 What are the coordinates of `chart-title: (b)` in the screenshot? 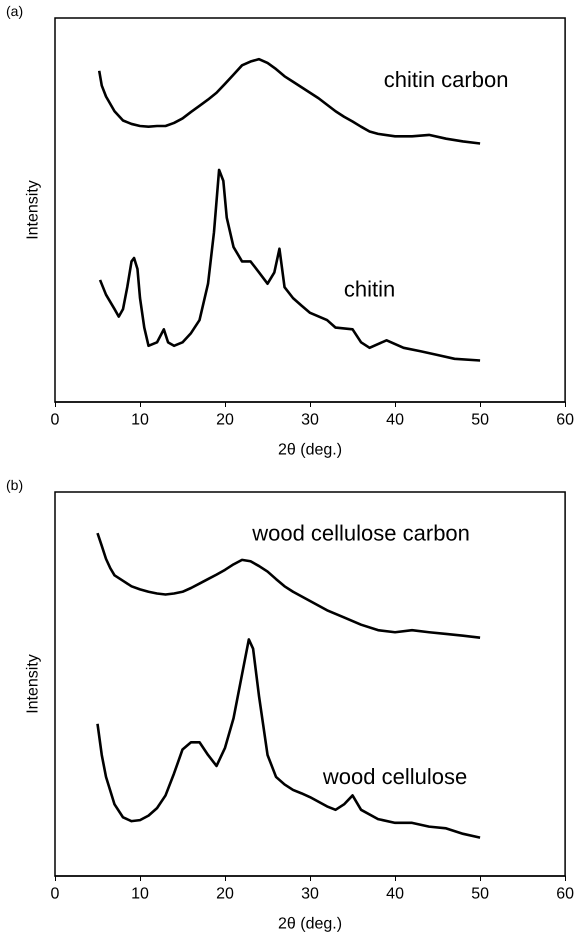 It's located at (15, 485).